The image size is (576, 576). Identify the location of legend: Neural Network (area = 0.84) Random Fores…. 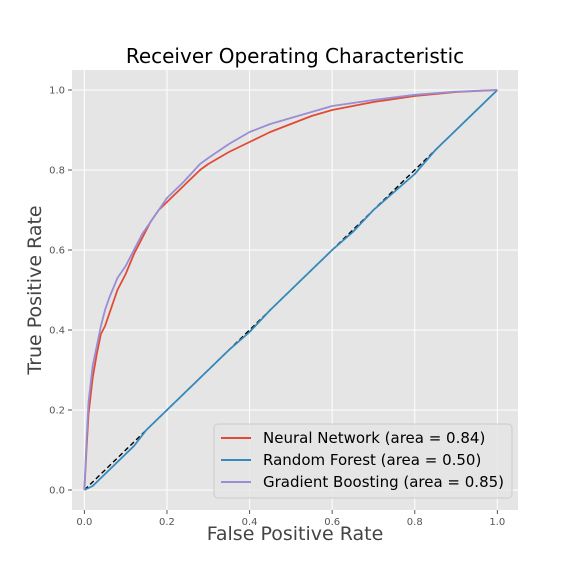
(363, 461).